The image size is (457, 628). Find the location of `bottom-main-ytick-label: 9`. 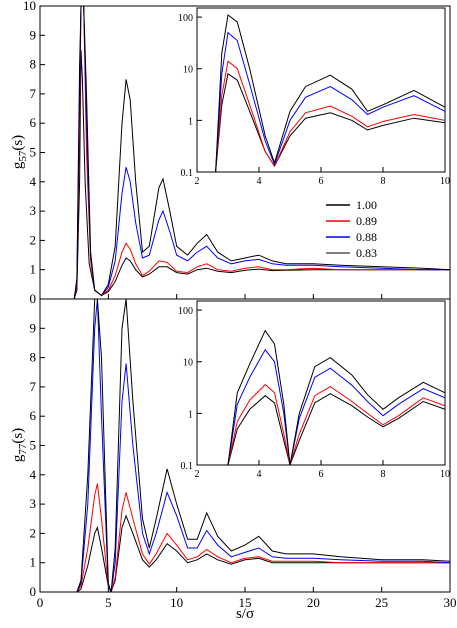

bottom-main-ytick-label: 9 is located at coordinates (33, 327).